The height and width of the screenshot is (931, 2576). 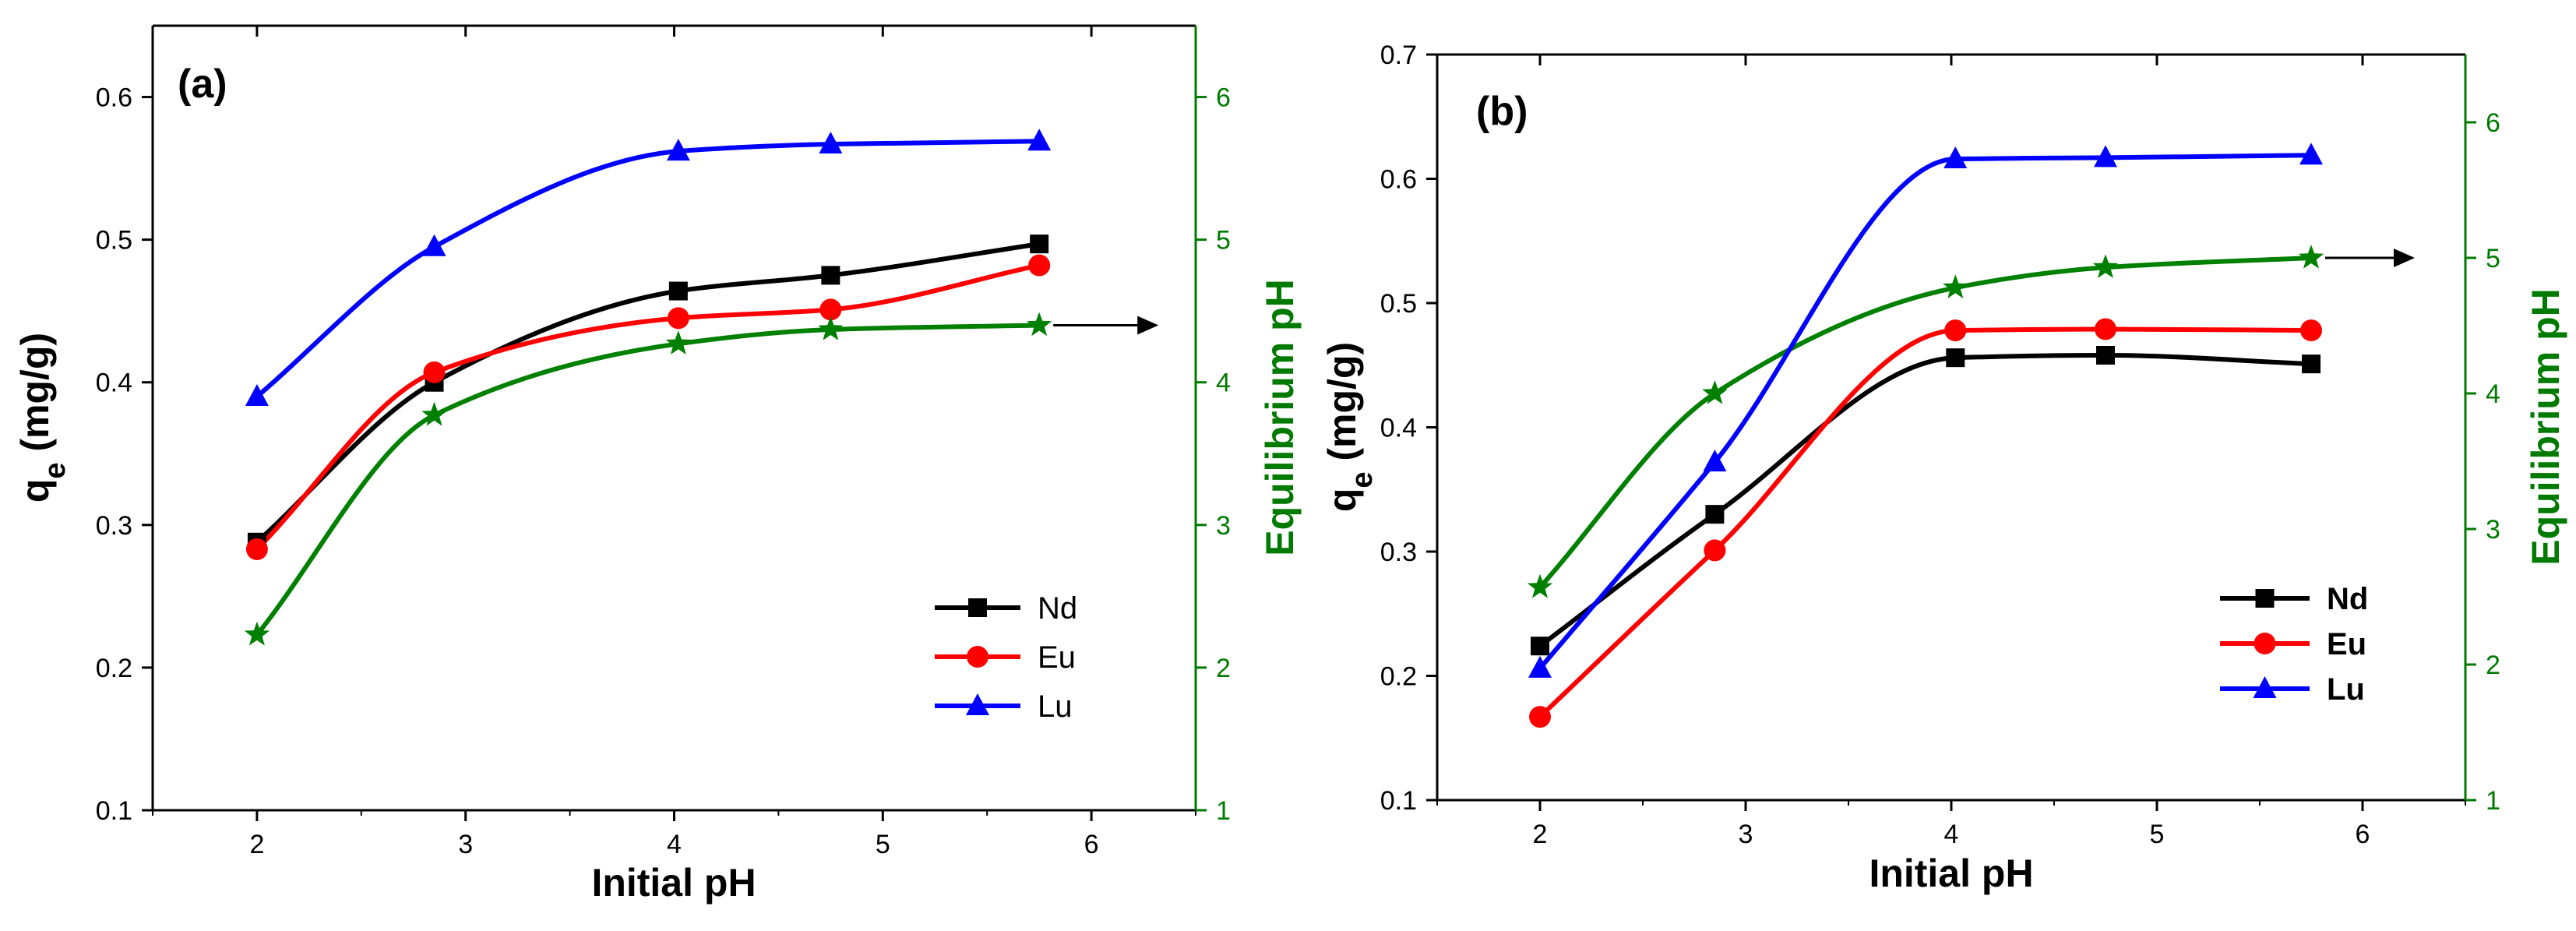 What do you see at coordinates (2265, 598) in the screenshot?
I see `legend-marker-nd` at bounding box center [2265, 598].